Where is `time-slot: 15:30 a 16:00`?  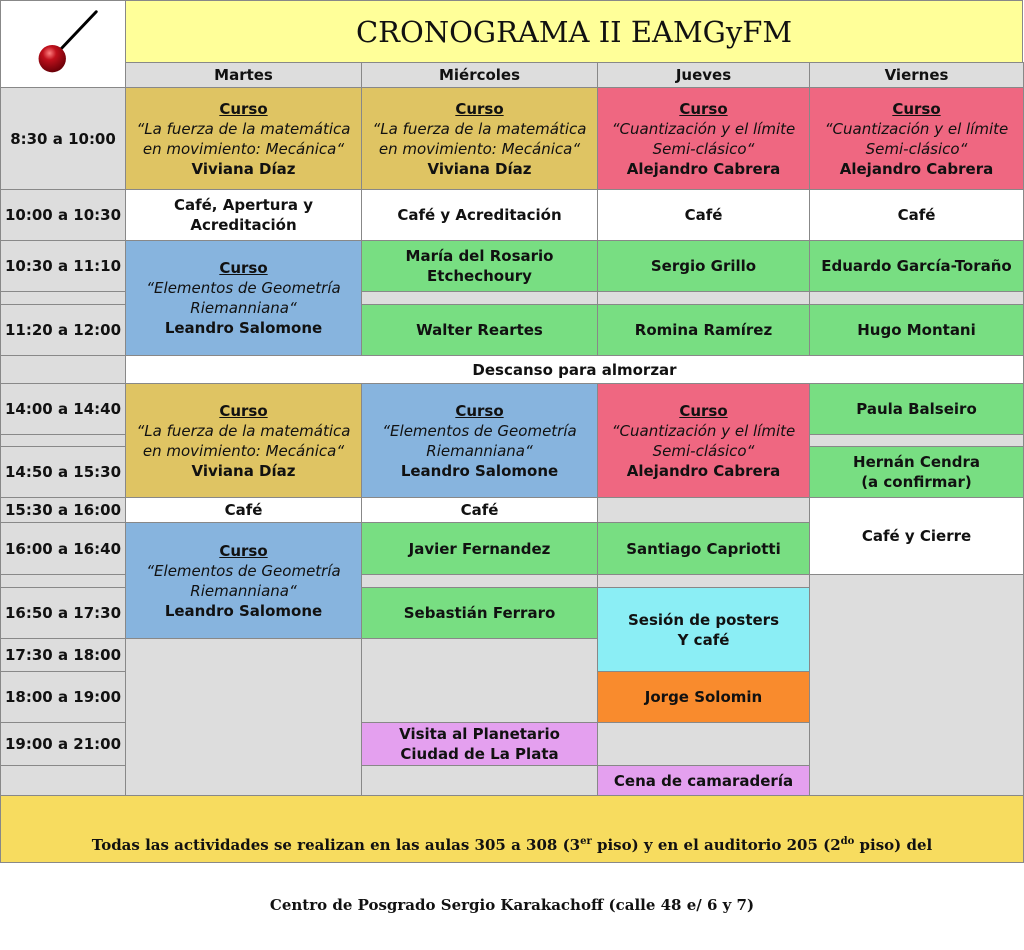 time-slot: 15:30 a 16:00 is located at coordinates (63, 510).